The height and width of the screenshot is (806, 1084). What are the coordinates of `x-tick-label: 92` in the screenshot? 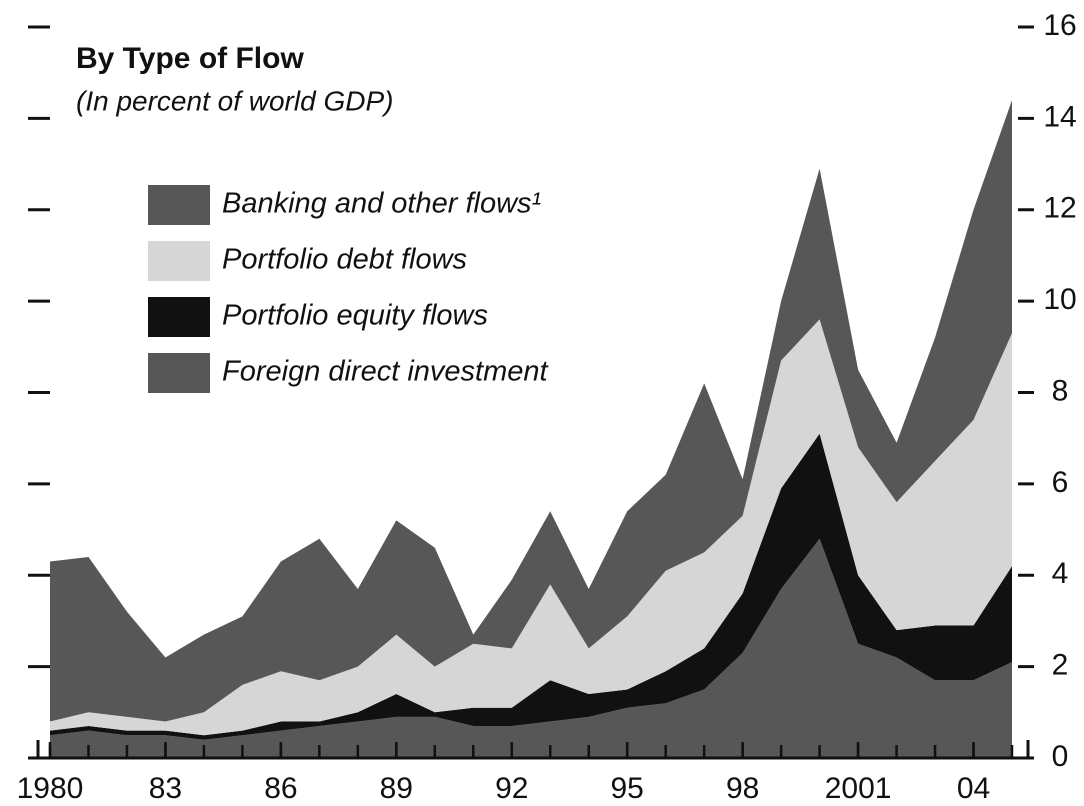 It's located at (511, 788).